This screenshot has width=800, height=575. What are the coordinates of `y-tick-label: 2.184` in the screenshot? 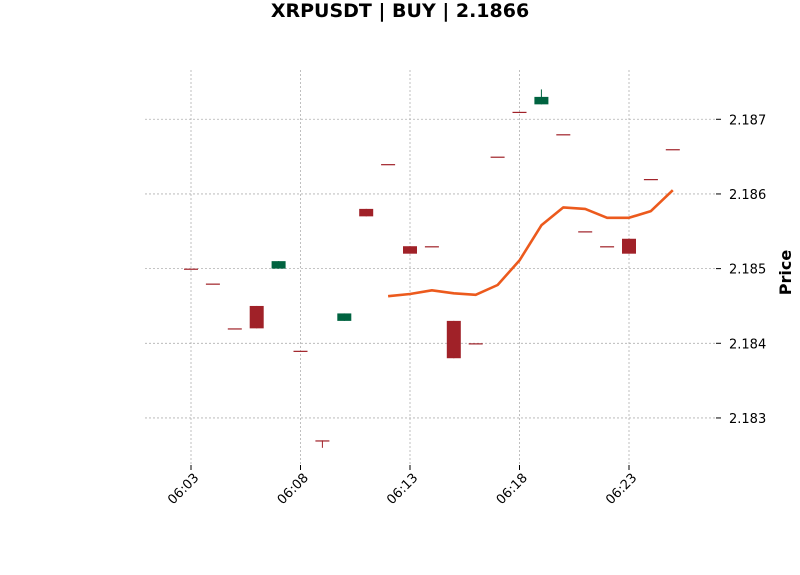 It's located at (747, 344).